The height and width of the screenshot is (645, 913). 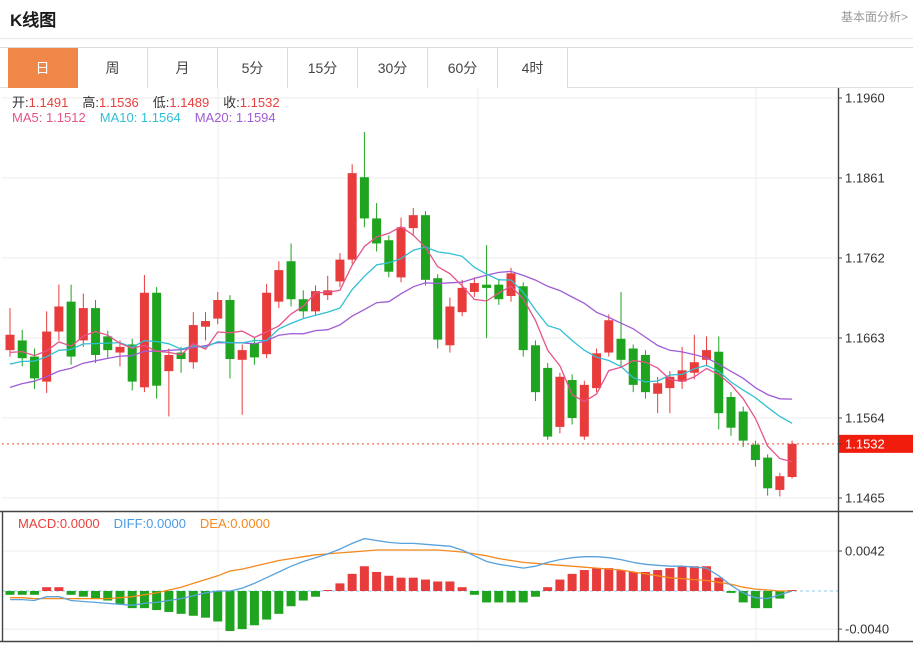 I want to click on tab-interval-3: 5分, so click(x=253, y=68).